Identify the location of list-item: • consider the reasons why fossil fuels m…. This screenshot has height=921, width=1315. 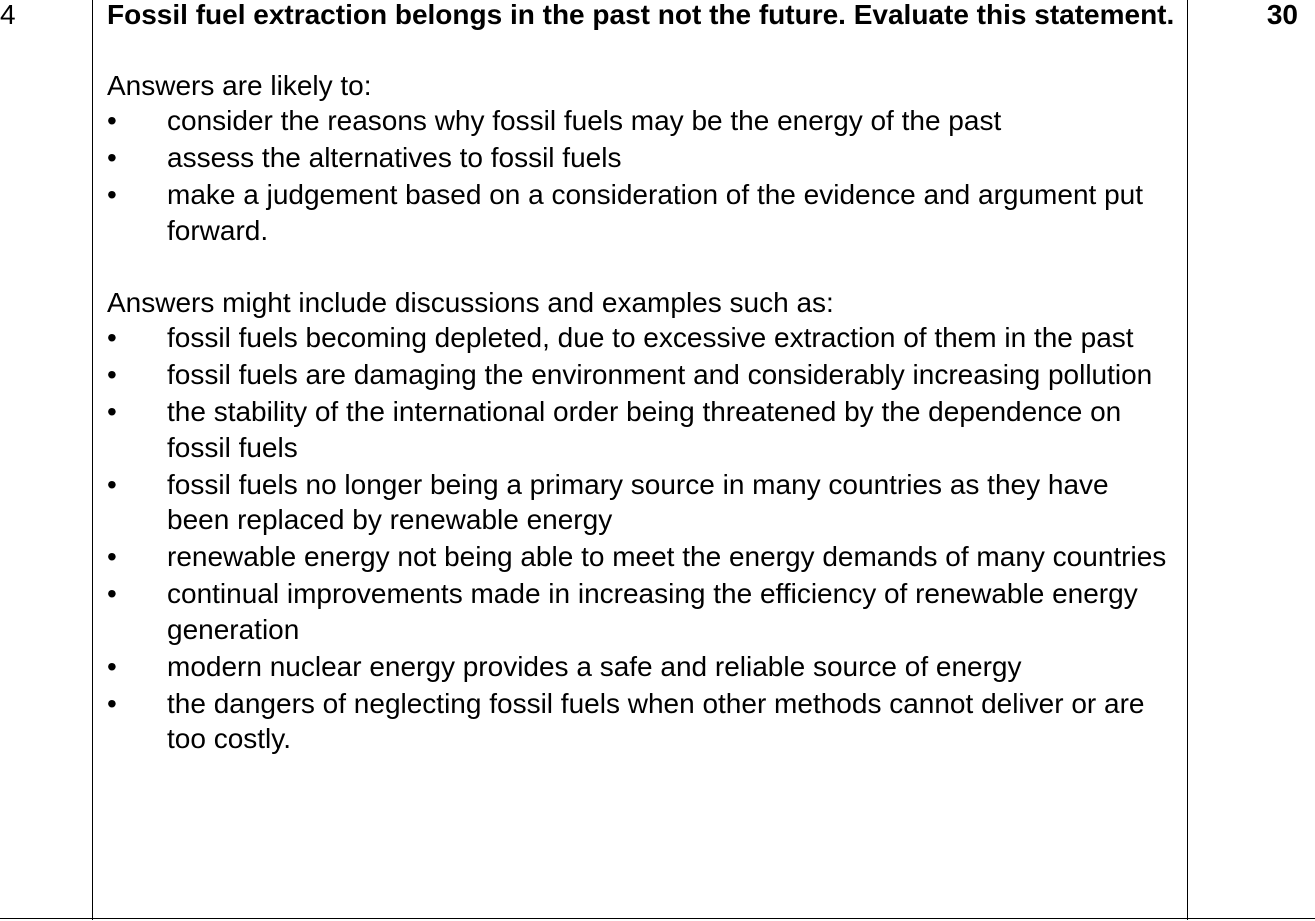
(642, 121).